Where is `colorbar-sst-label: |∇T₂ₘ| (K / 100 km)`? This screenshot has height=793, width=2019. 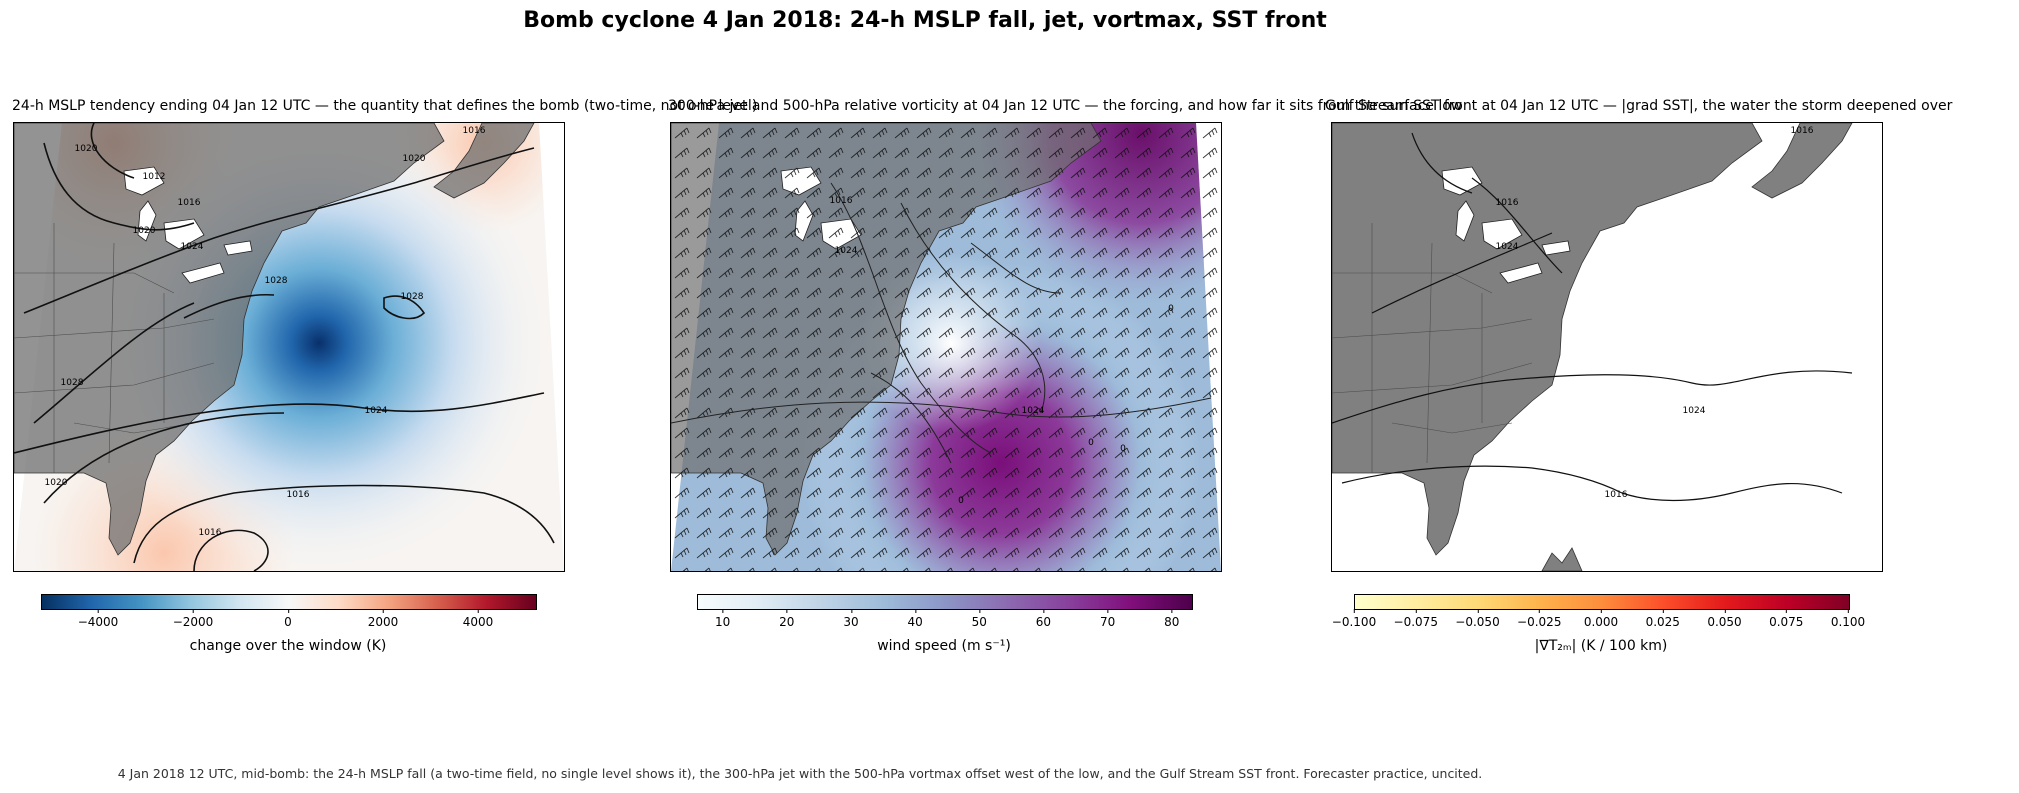 colorbar-sst-label: |∇T₂ₘ| (K / 100 km) is located at coordinates (1601, 646).